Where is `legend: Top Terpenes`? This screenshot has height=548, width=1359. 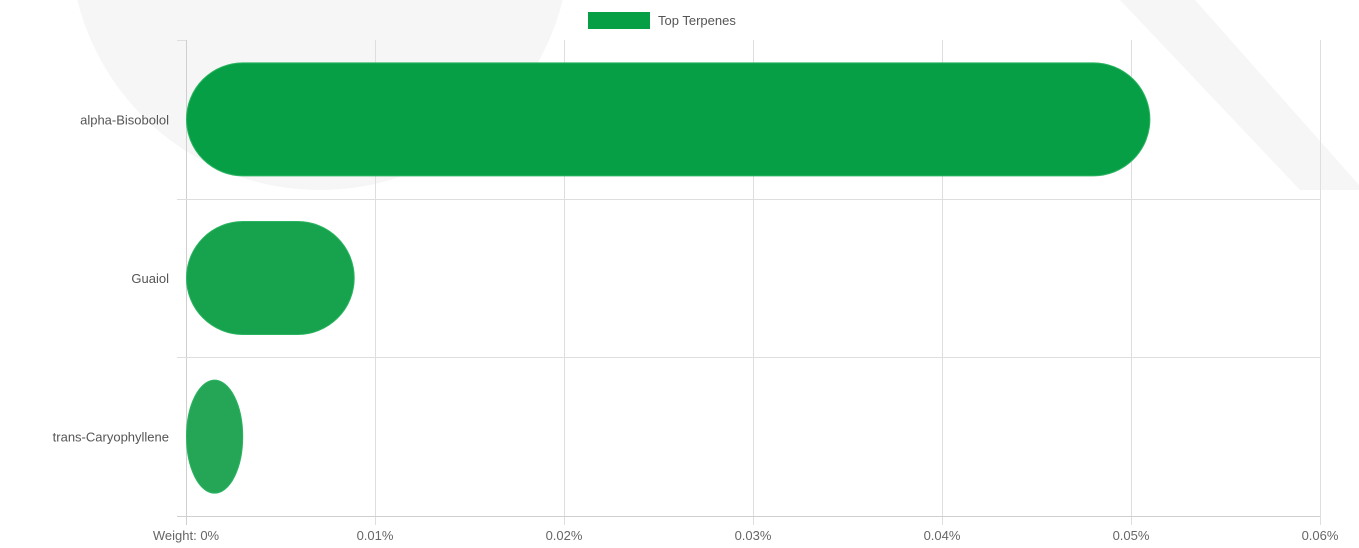 legend: Top Terpenes is located at coordinates (662, 20).